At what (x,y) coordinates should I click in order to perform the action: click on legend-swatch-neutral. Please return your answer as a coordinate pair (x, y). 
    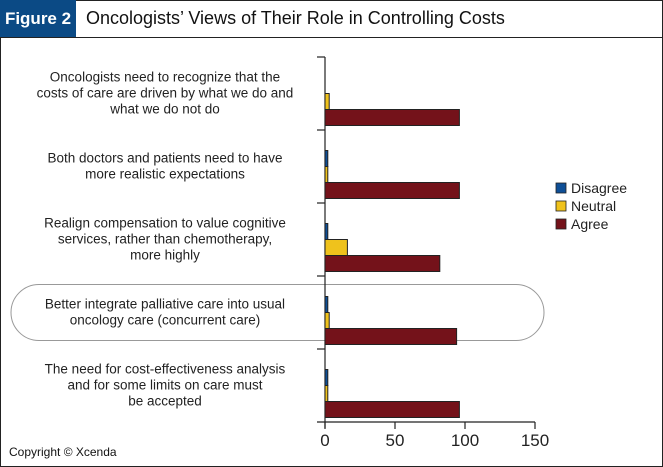
    Looking at the image, I should click on (561, 206).